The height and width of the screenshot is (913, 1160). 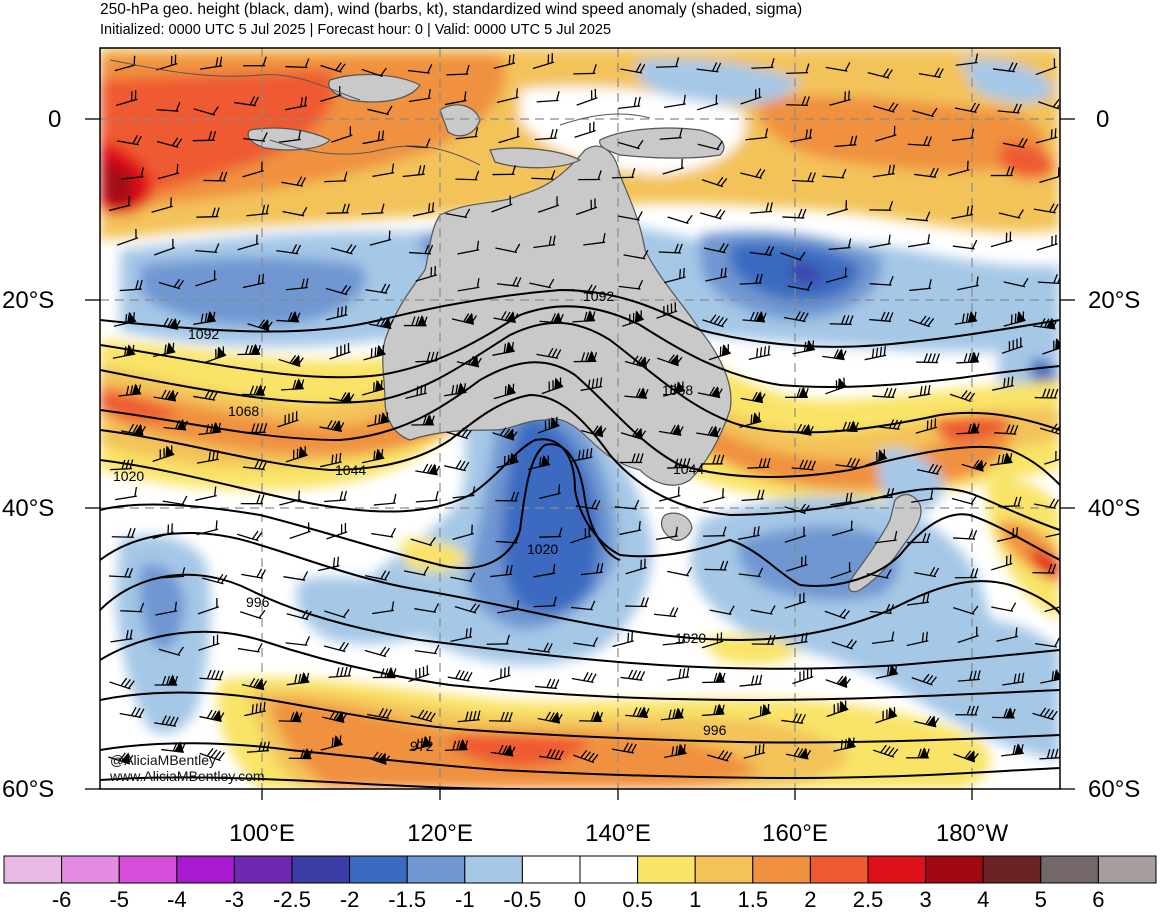 I want to click on lon-label: 100°E, so click(x=262, y=834).